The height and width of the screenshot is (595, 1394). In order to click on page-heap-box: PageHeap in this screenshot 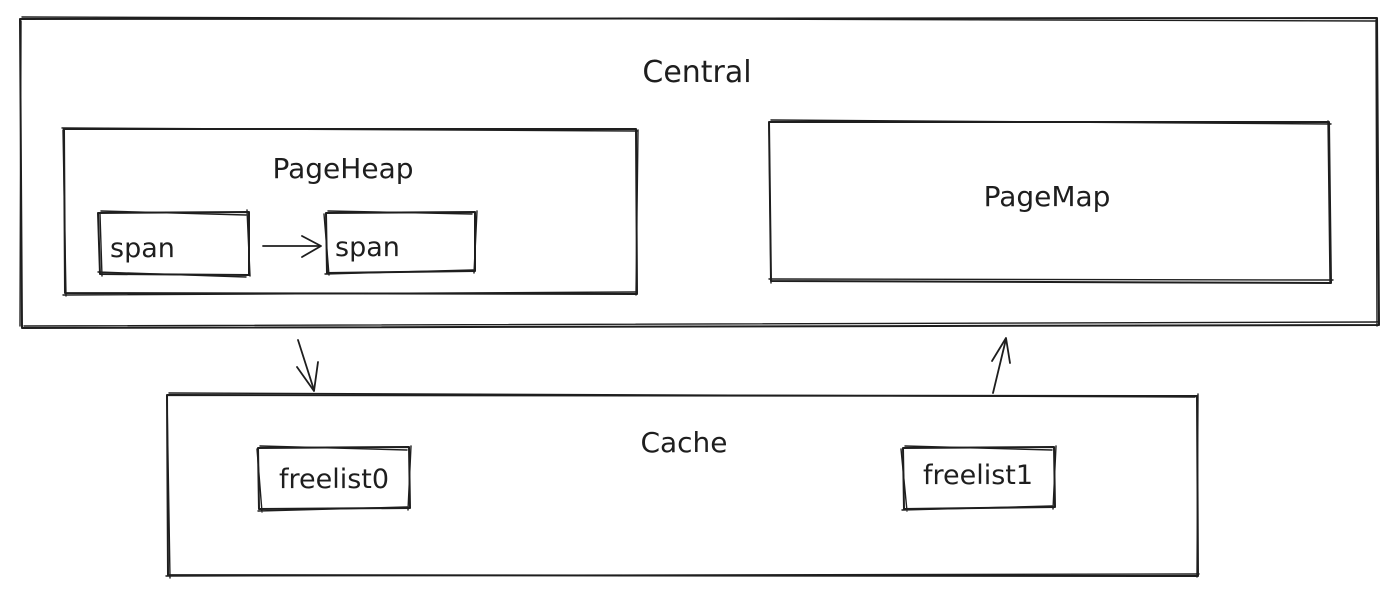, I will do `click(350, 212)`.